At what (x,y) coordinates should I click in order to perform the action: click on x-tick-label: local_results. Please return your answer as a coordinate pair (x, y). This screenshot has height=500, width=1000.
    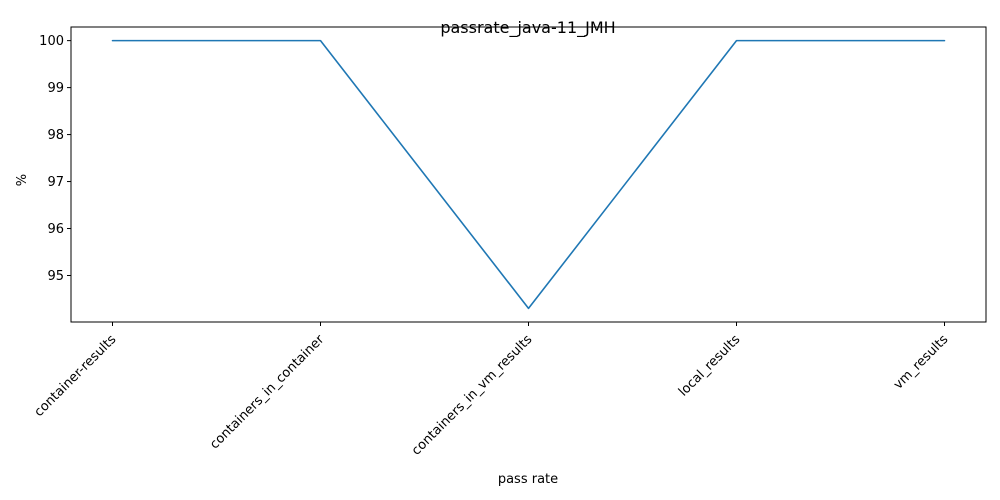
    Looking at the image, I should click on (710, 366).